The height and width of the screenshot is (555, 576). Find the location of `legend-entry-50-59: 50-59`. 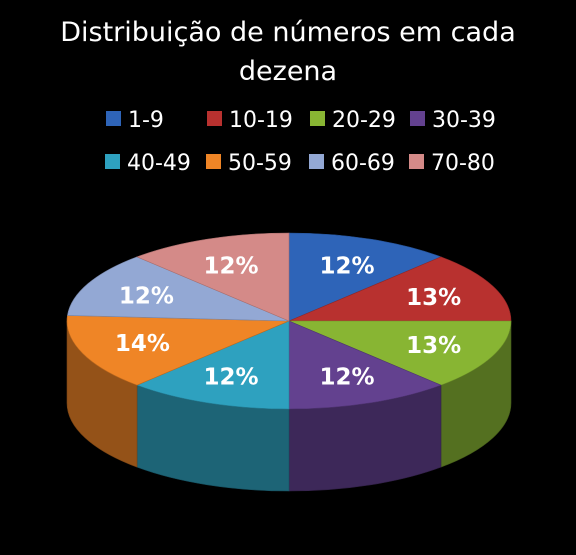

legend-entry-50-59: 50-59 is located at coordinates (249, 163).